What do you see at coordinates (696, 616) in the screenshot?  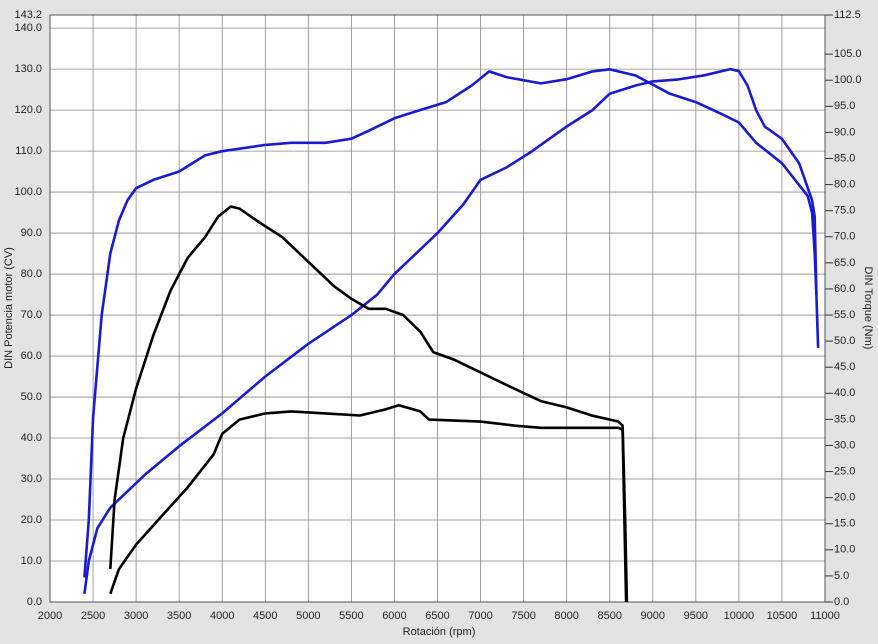 I see `x-tick-label: 9500` at bounding box center [696, 616].